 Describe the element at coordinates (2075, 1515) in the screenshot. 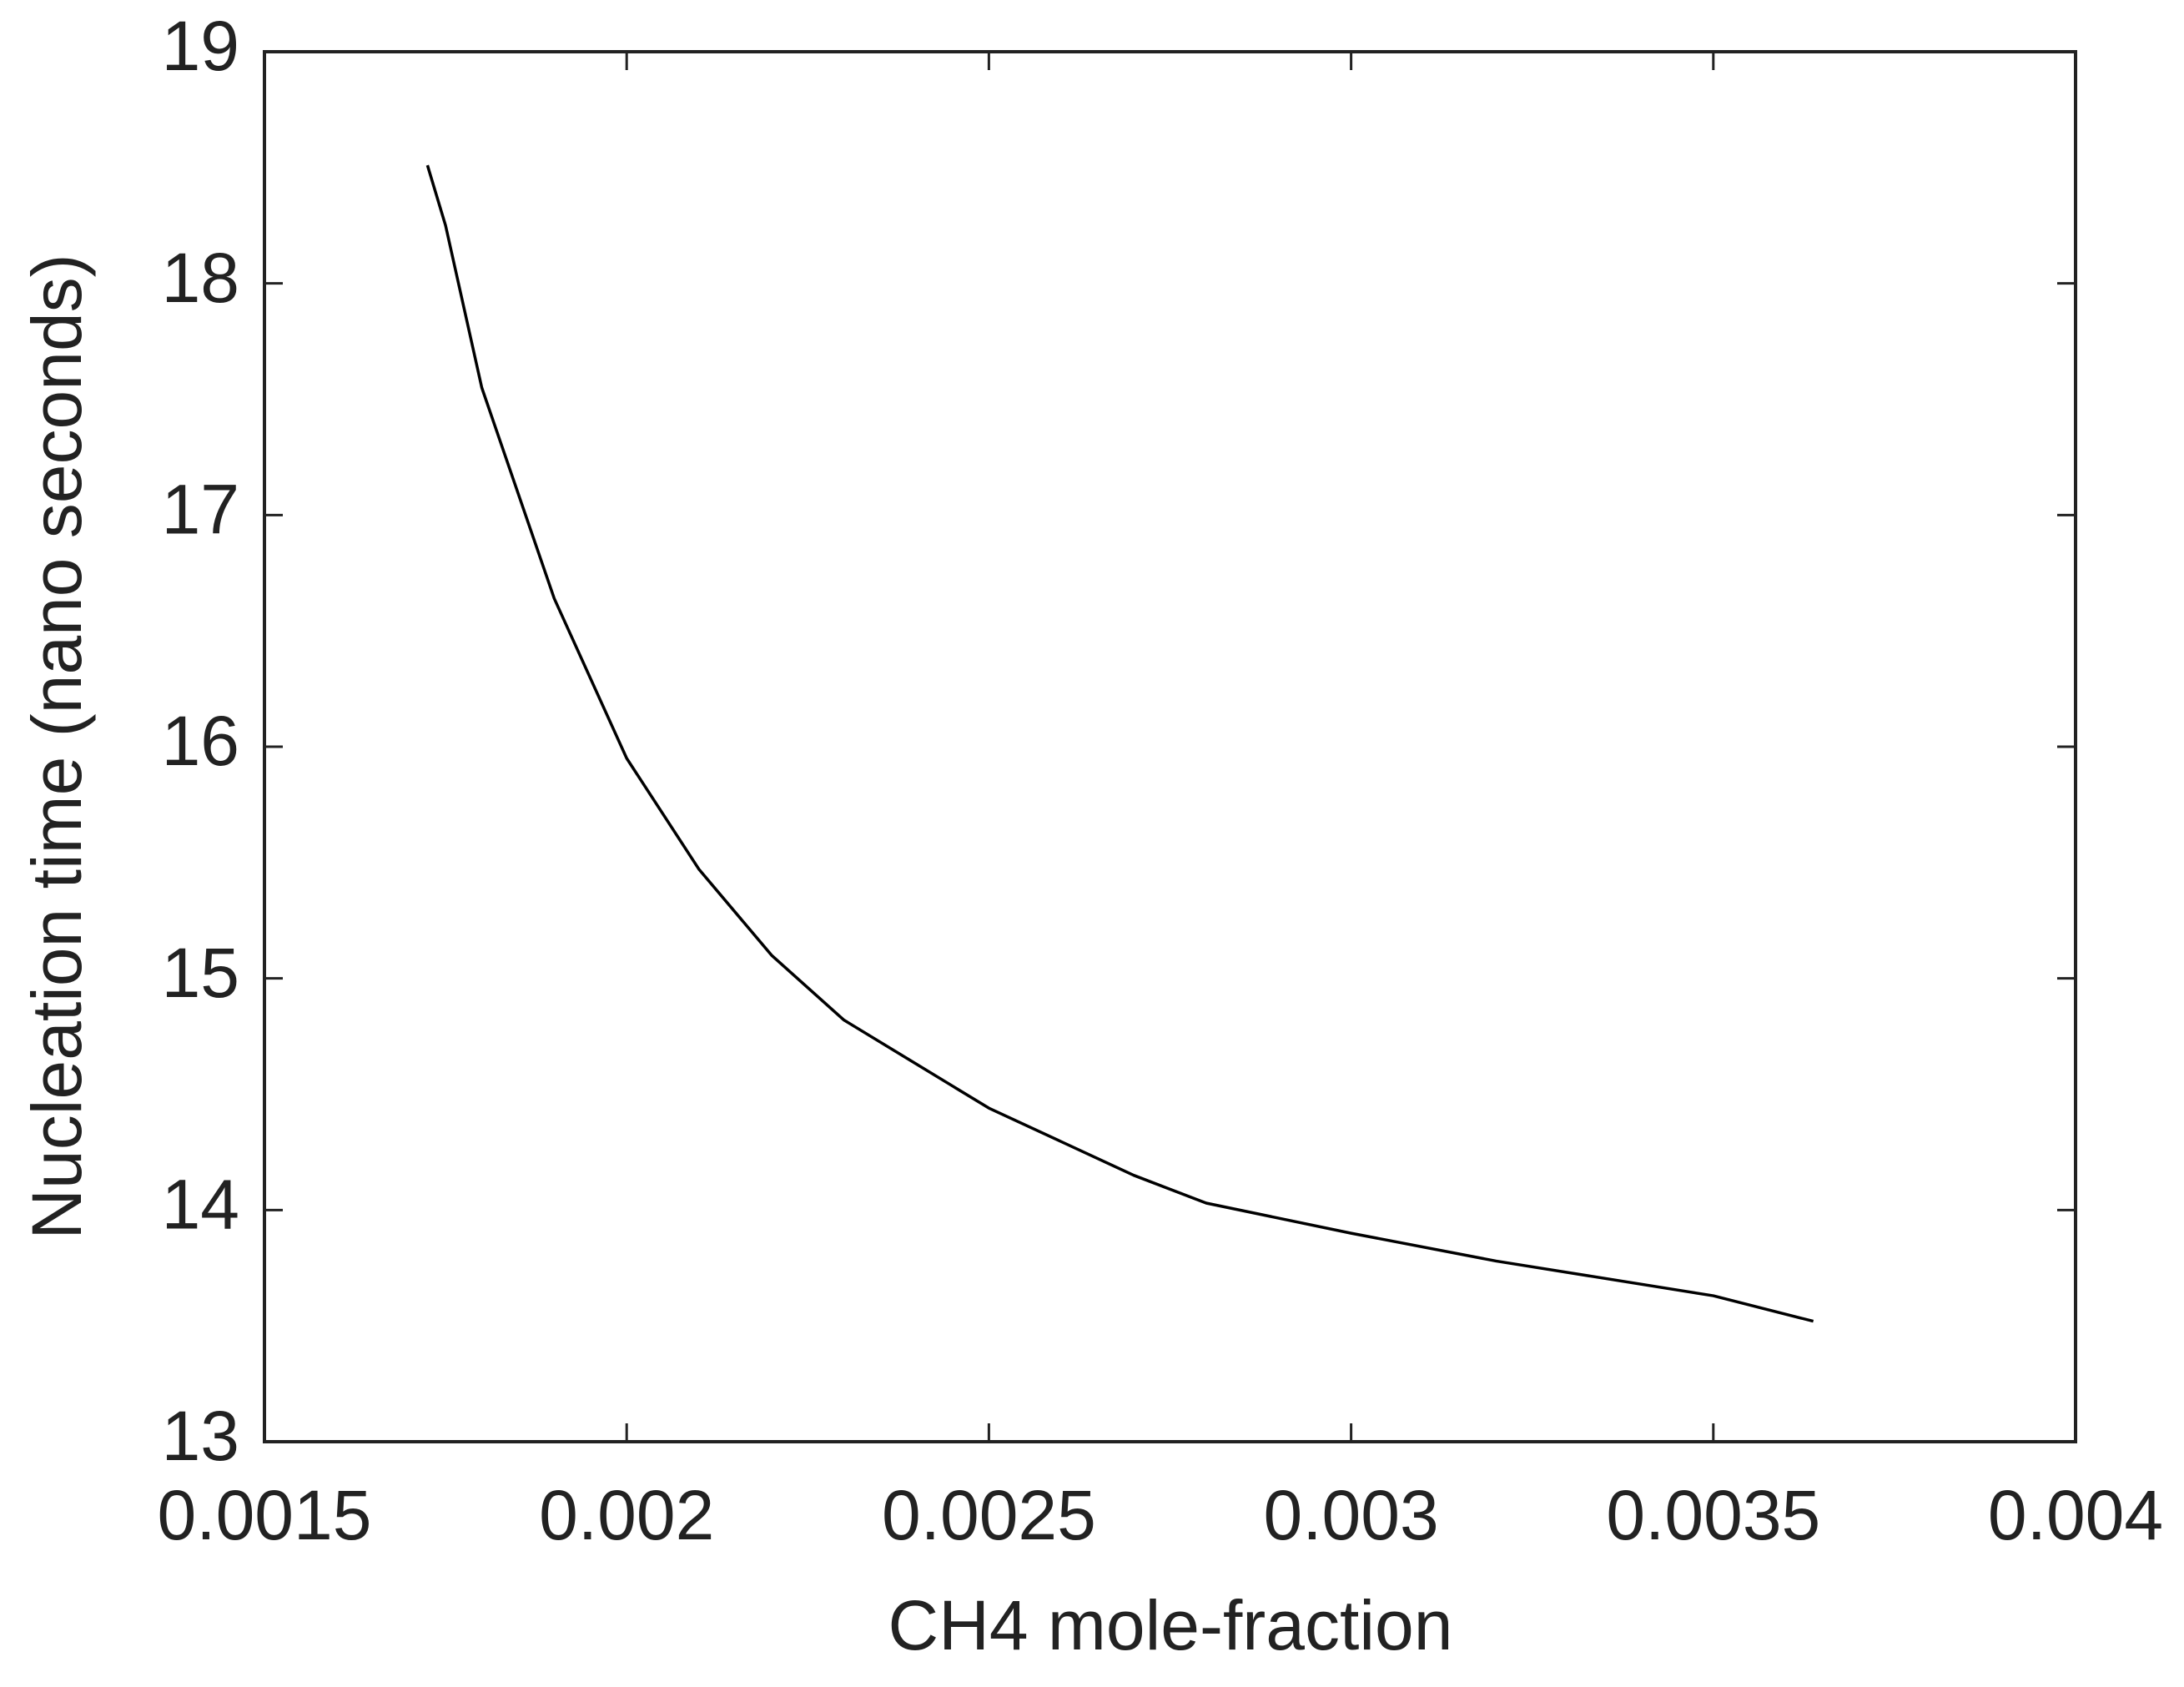

I see `x-tick-label: 0.004` at that location.